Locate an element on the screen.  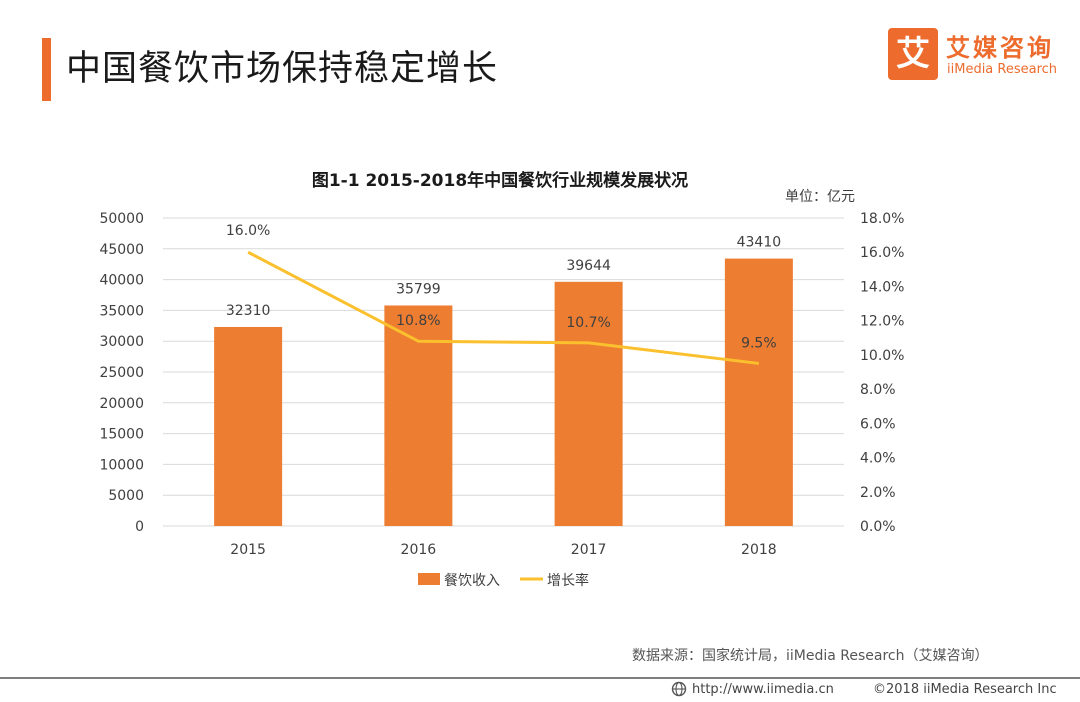
copyright-text: ©2018 iiMedia Research Inc is located at coordinates (965, 689).